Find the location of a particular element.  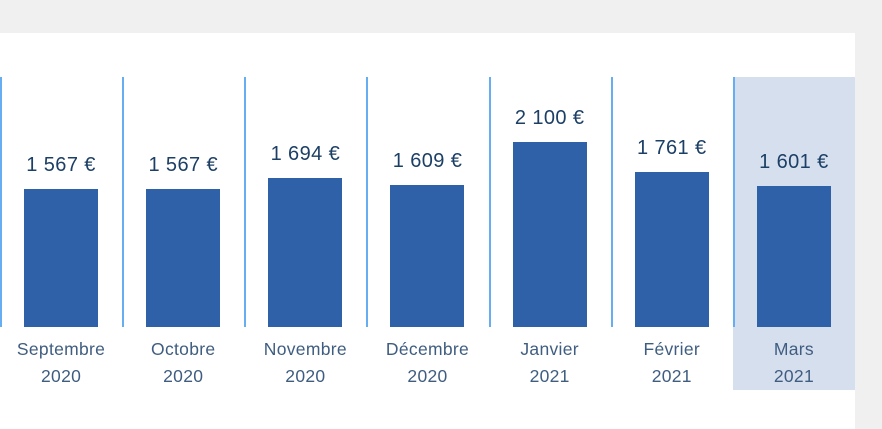

x-axis-label-month: Septembre is located at coordinates (61, 349).